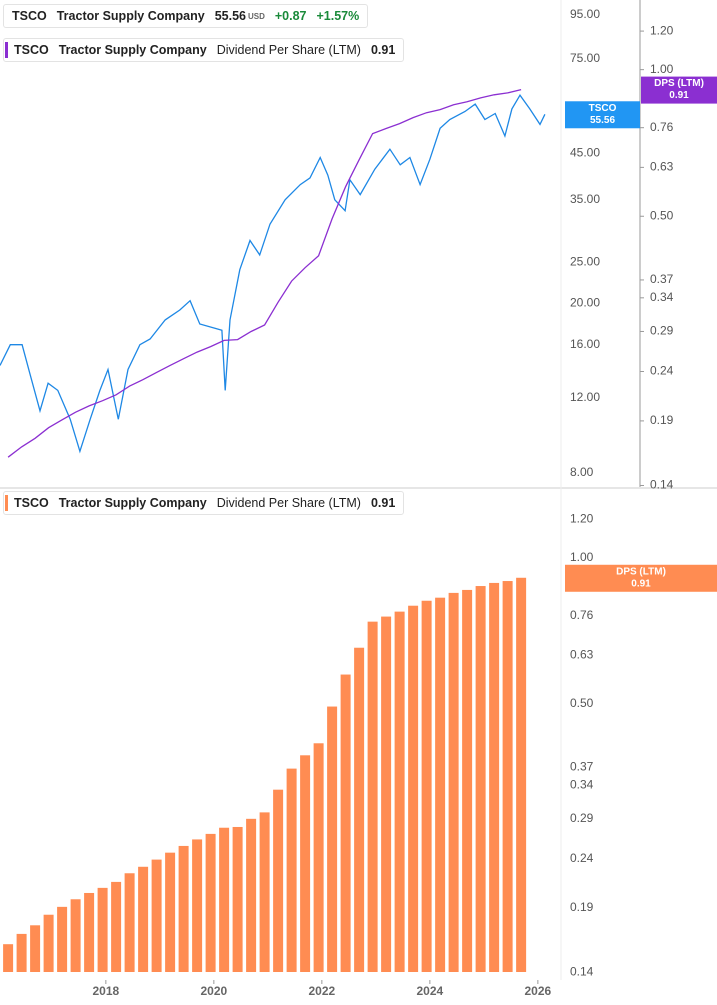  I want to click on y-tick-label: 75.00, so click(585, 58).